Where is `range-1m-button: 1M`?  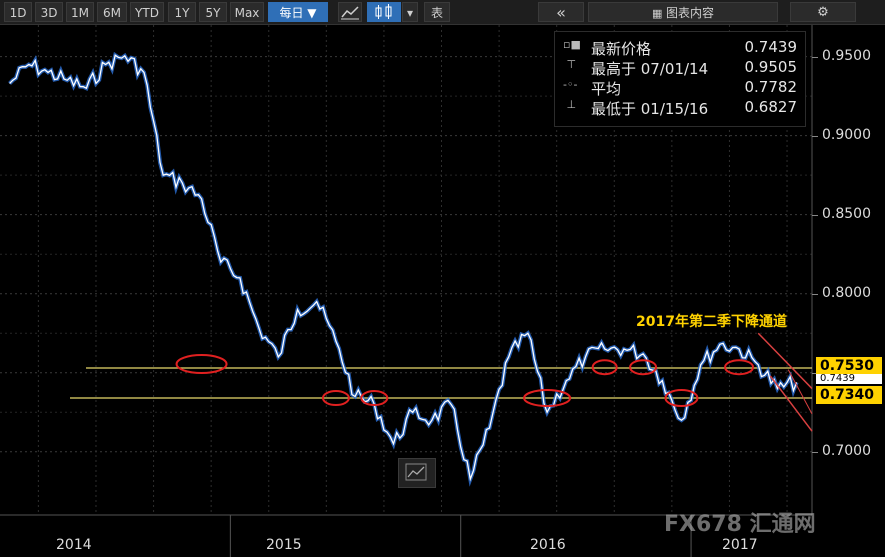
range-1m-button: 1M is located at coordinates (80, 12).